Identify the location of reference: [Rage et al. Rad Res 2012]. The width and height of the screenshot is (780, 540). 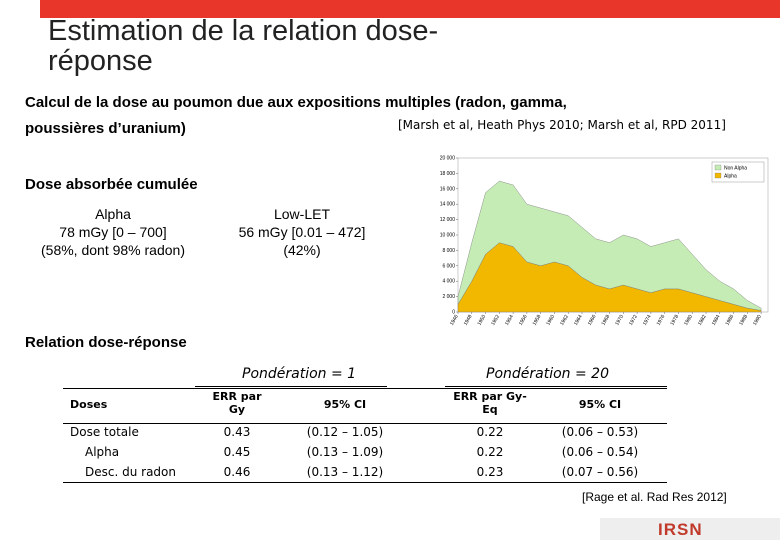
(654, 497).